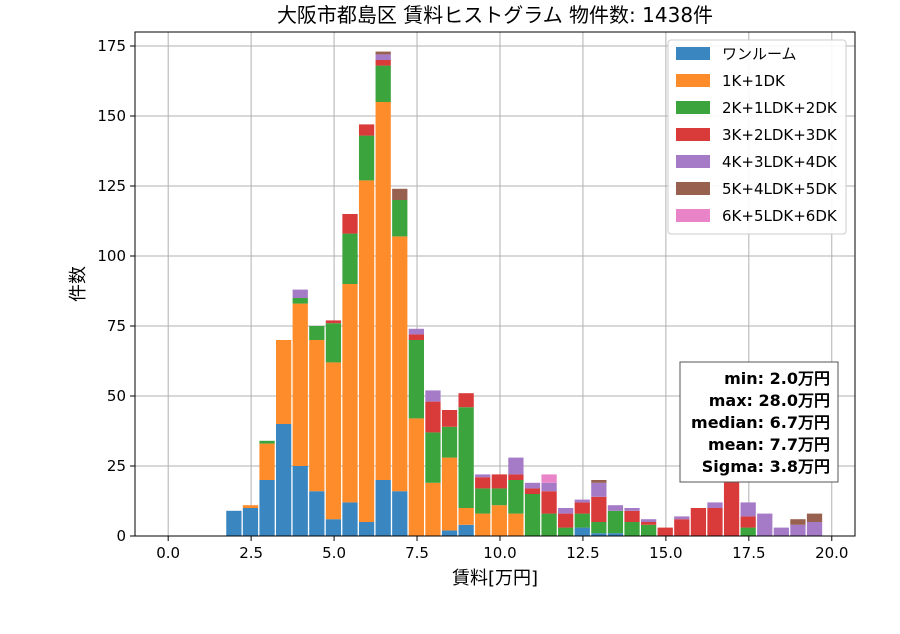  What do you see at coordinates (116, 396) in the screenshot?
I see `y-tick-label: 50` at bounding box center [116, 396].